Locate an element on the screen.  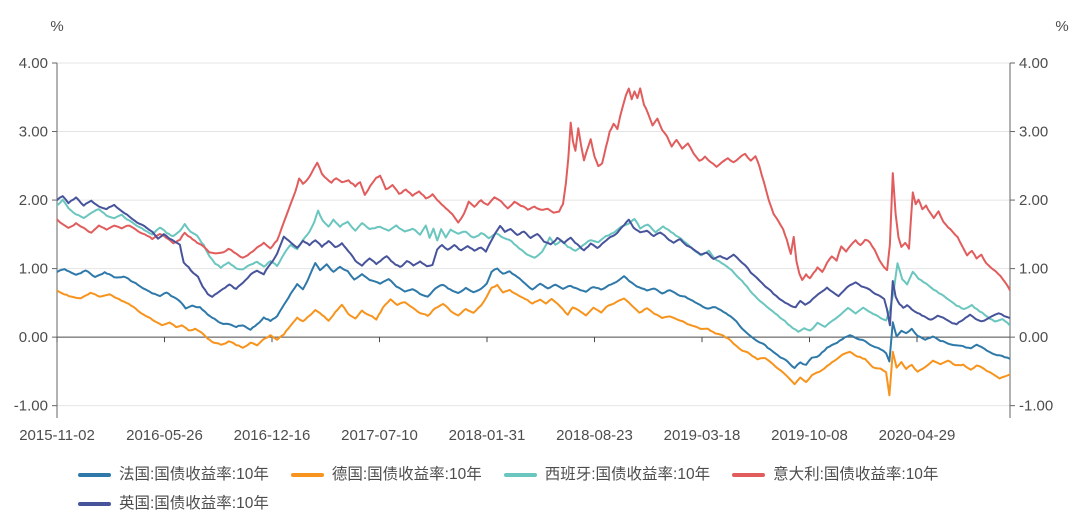
legend-item-3: 意大利:国债收益率:10年 is located at coordinates (835, 475).